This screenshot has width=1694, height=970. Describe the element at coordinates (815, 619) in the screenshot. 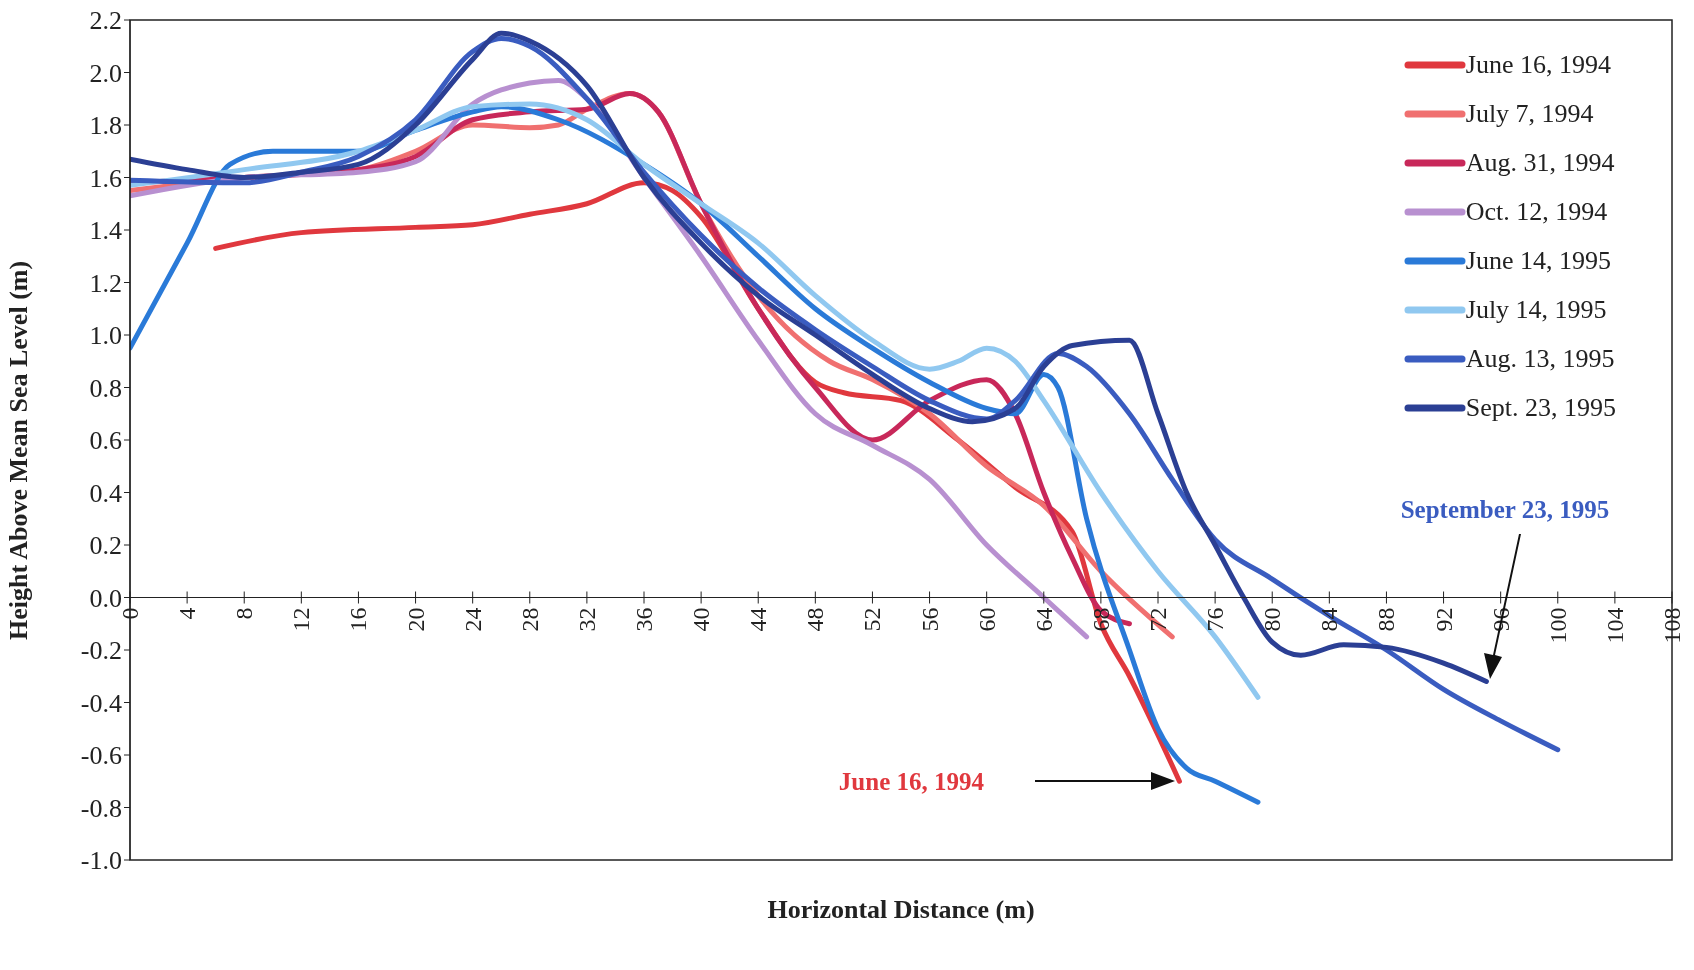

I see `x-tick-label: 48` at that location.